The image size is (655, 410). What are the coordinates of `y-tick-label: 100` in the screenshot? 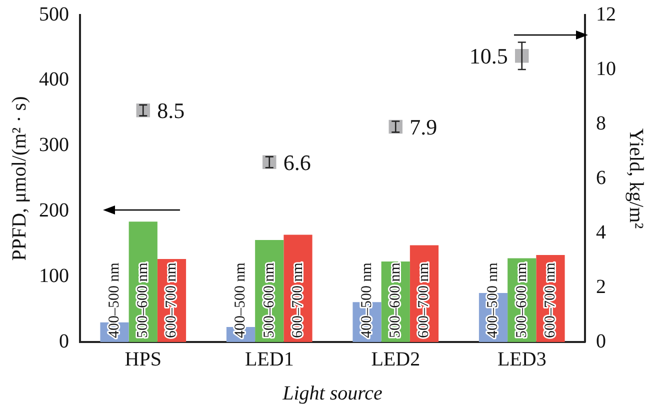 It's located at (54, 275).